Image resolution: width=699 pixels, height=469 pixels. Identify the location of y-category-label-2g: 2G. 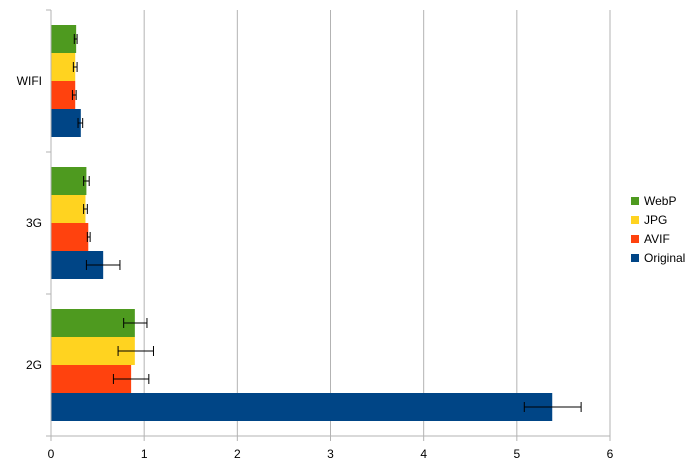
(34, 365).